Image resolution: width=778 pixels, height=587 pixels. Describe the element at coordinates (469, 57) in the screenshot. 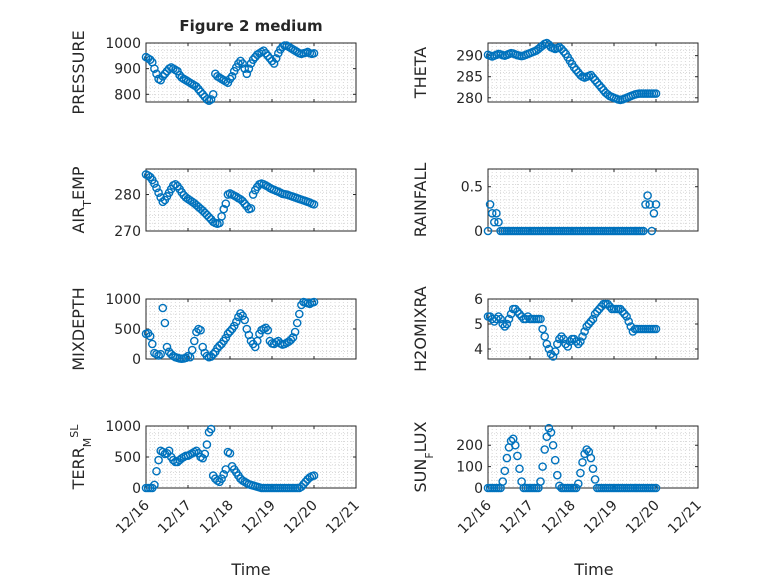

I see `y-tick-label: 290` at that location.